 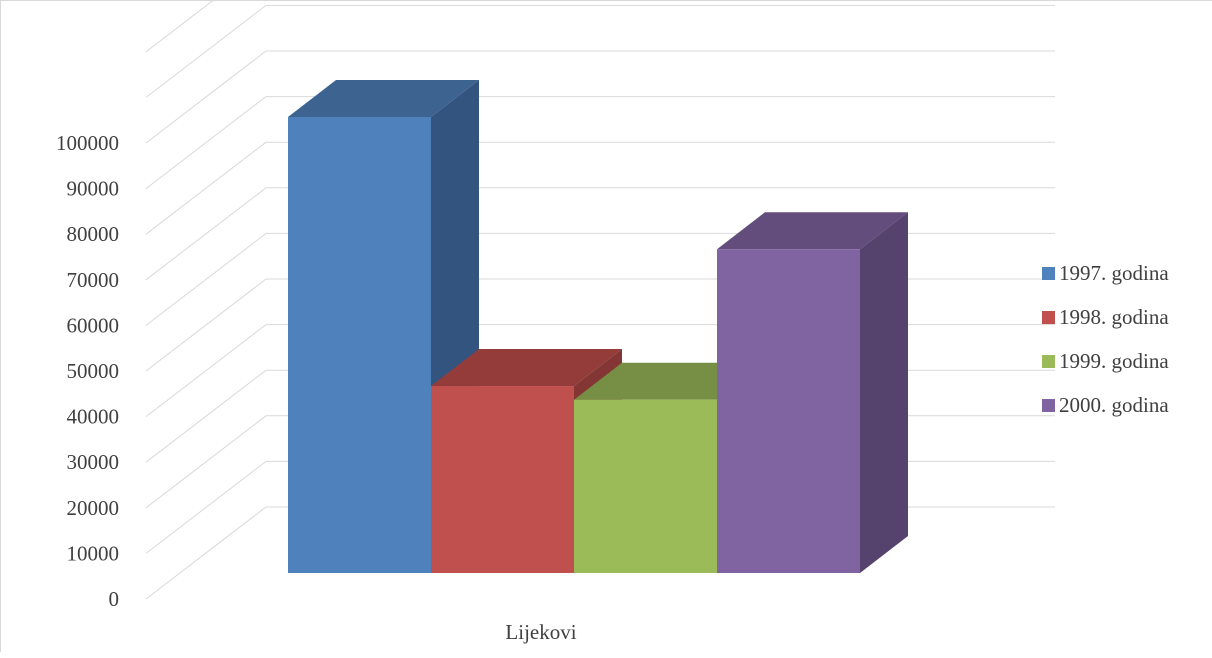 I want to click on y-tick-label: 70000, so click(x=93, y=280).